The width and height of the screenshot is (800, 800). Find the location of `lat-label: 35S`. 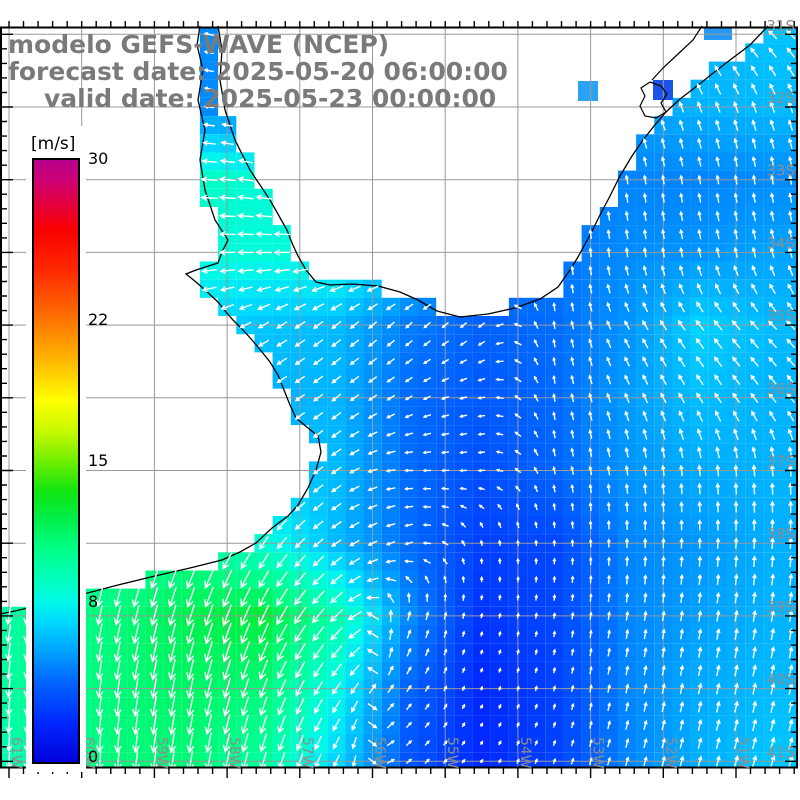

lat-label: 35S is located at coordinates (780, 316).